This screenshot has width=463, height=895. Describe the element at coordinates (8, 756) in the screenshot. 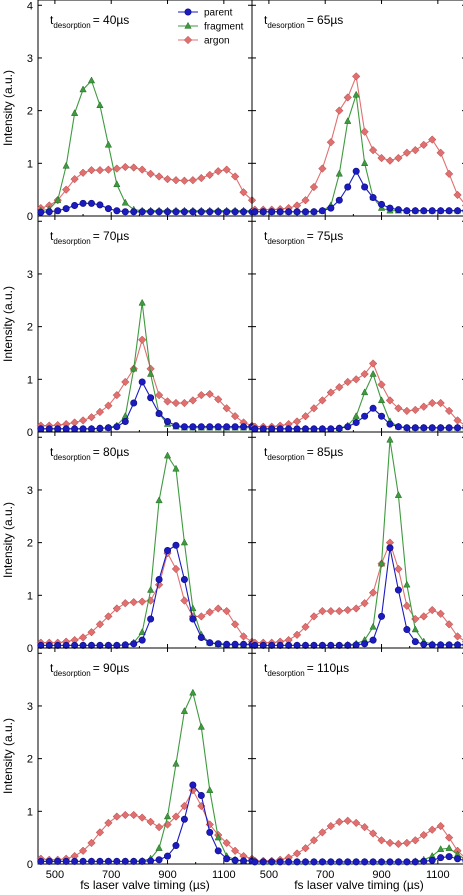

I see `y-axis-label: Intensity (a.u.)` at that location.